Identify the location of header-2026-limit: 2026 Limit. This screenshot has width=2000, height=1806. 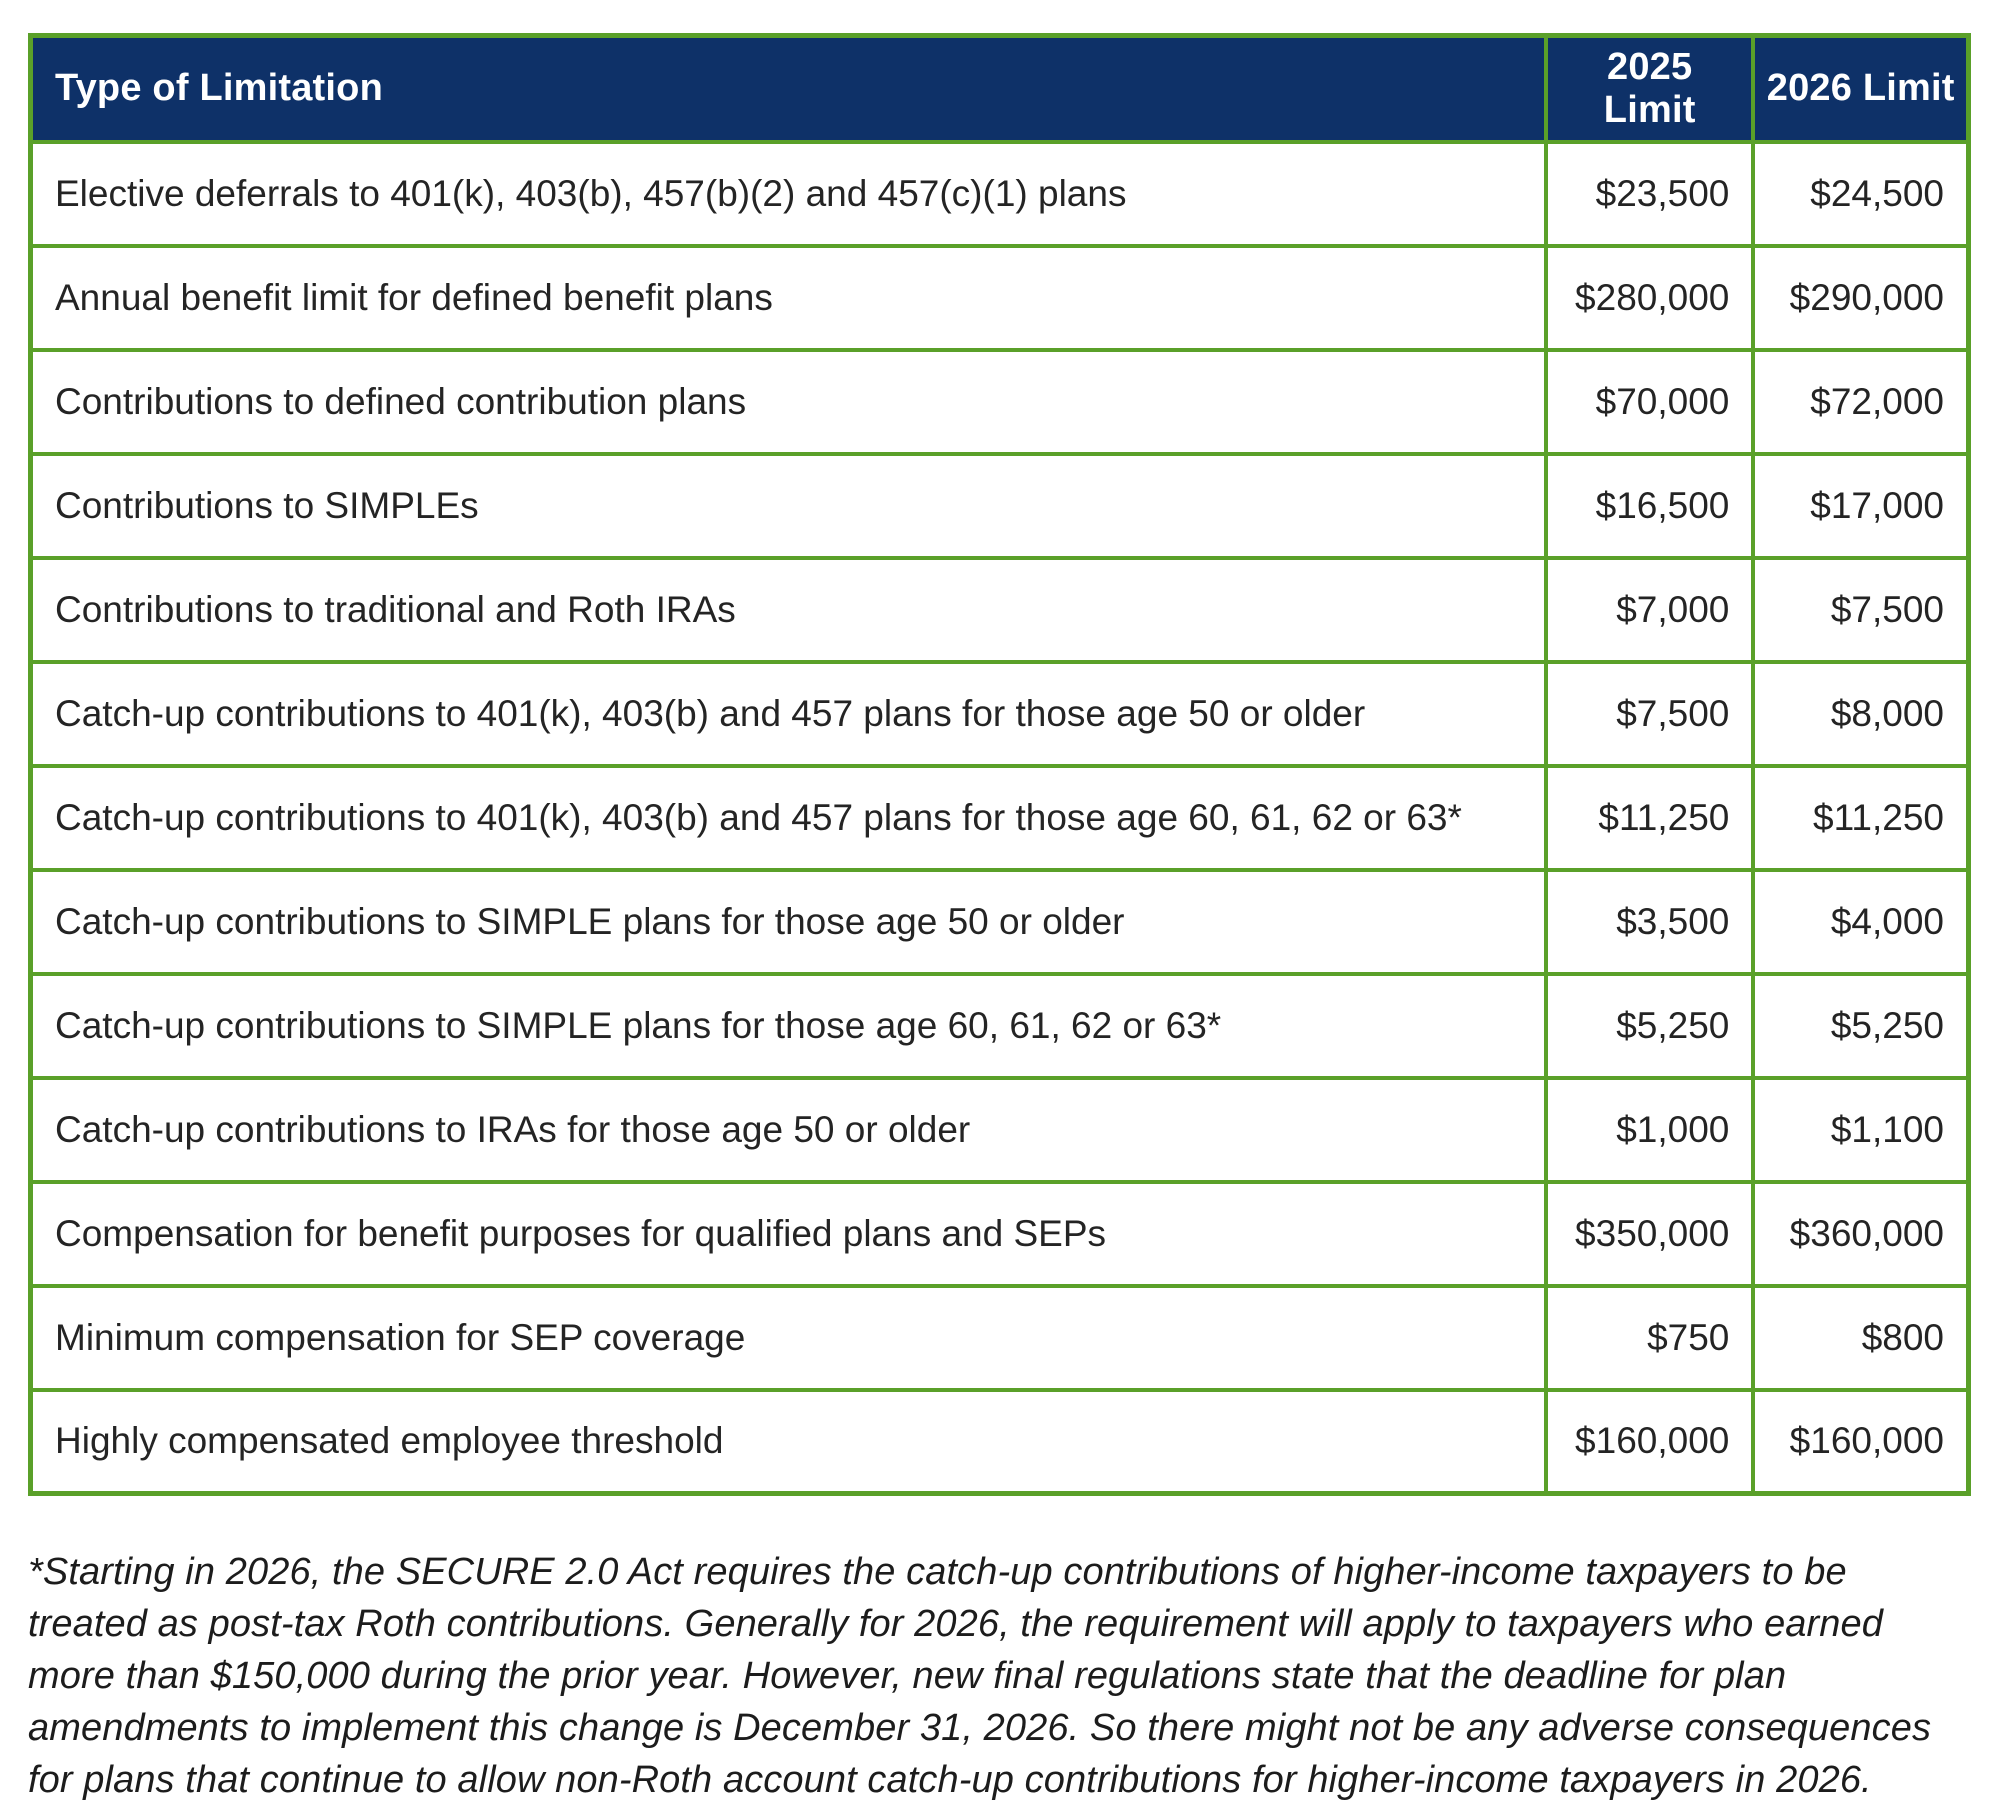
(1861, 88).